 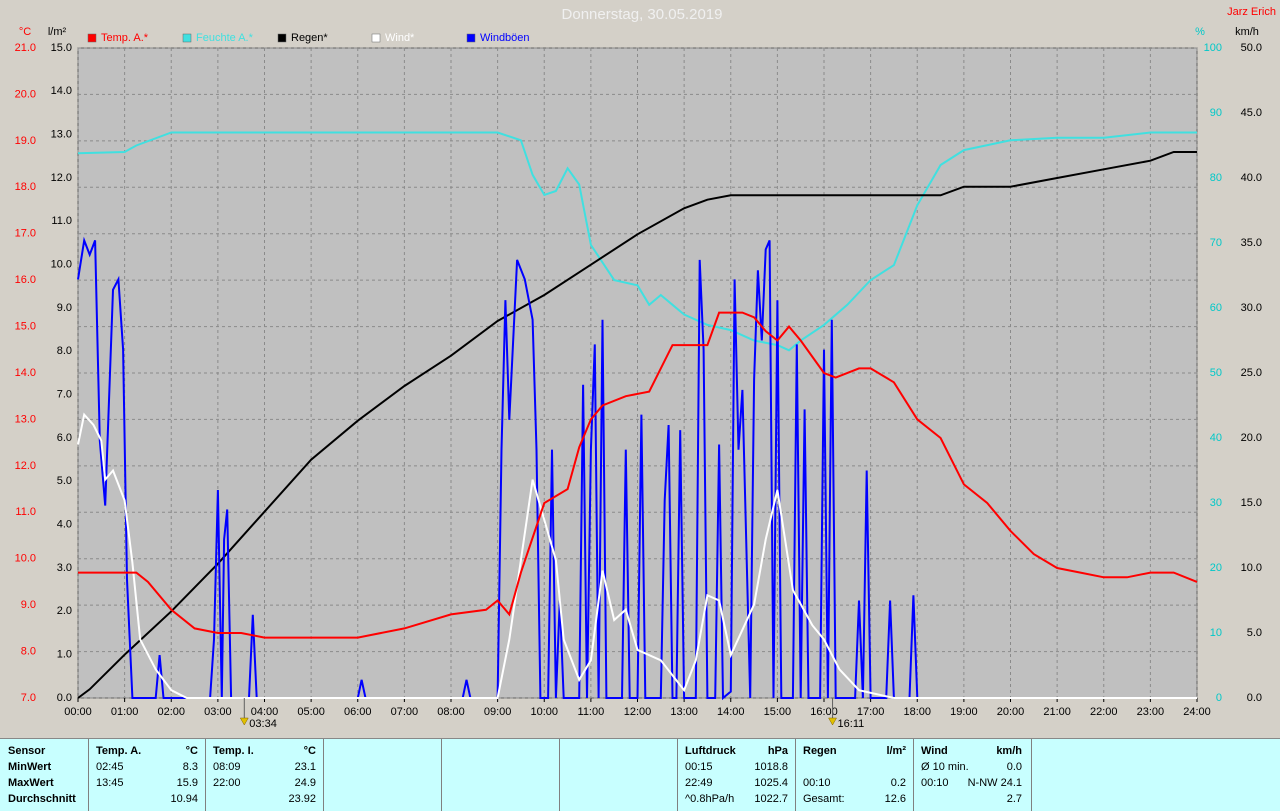 I want to click on x-tick-label: 19:00, so click(x=964, y=712).